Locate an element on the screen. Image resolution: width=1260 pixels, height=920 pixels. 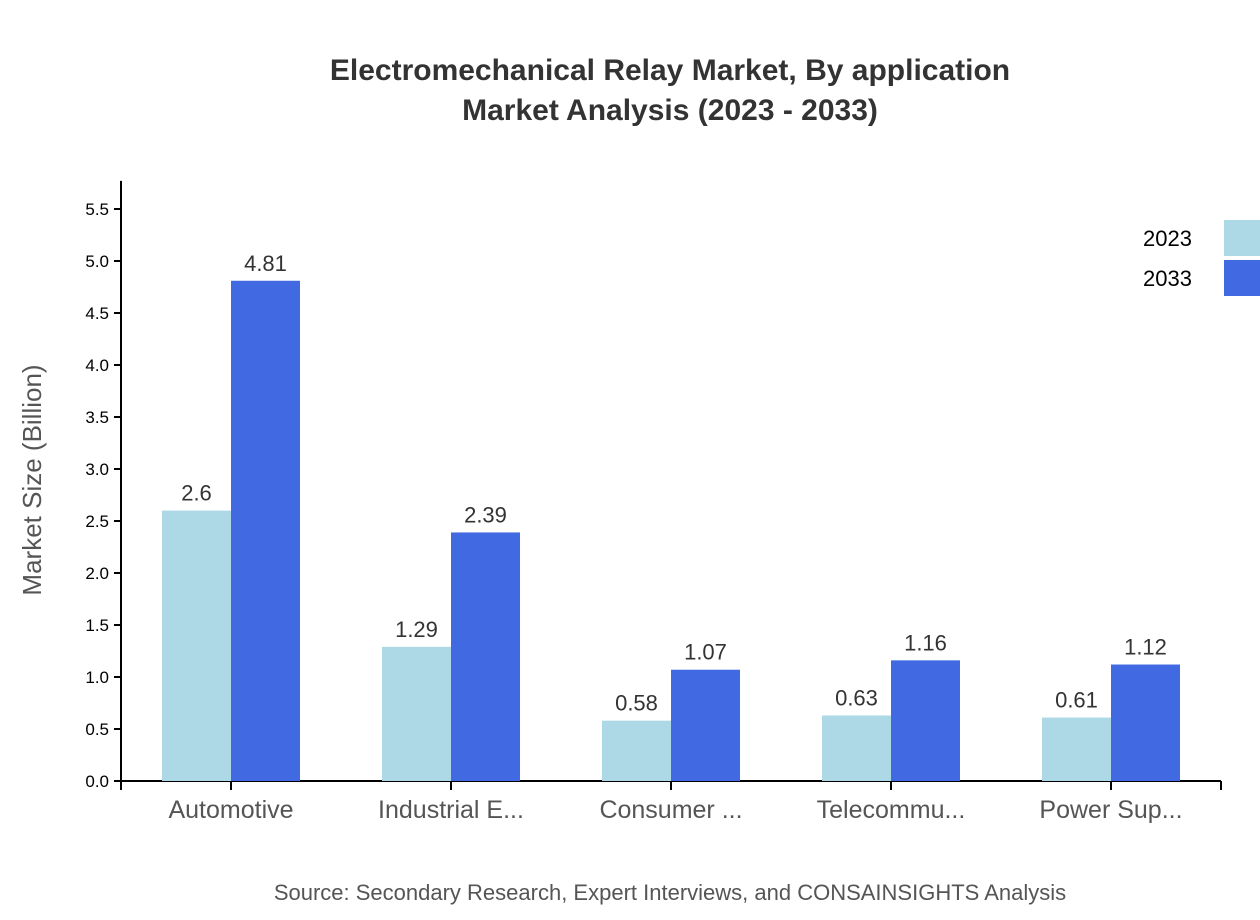
x-tick-label: Automotive is located at coordinates (230, 810).